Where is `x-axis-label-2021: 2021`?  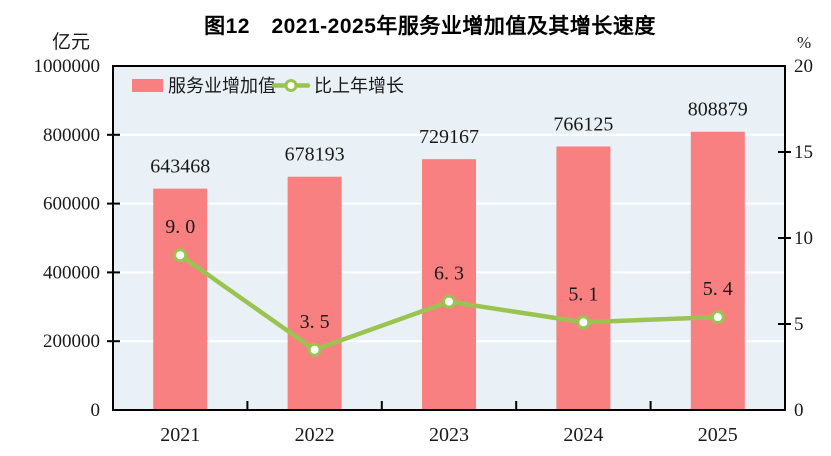 x-axis-label-2021: 2021 is located at coordinates (180, 435).